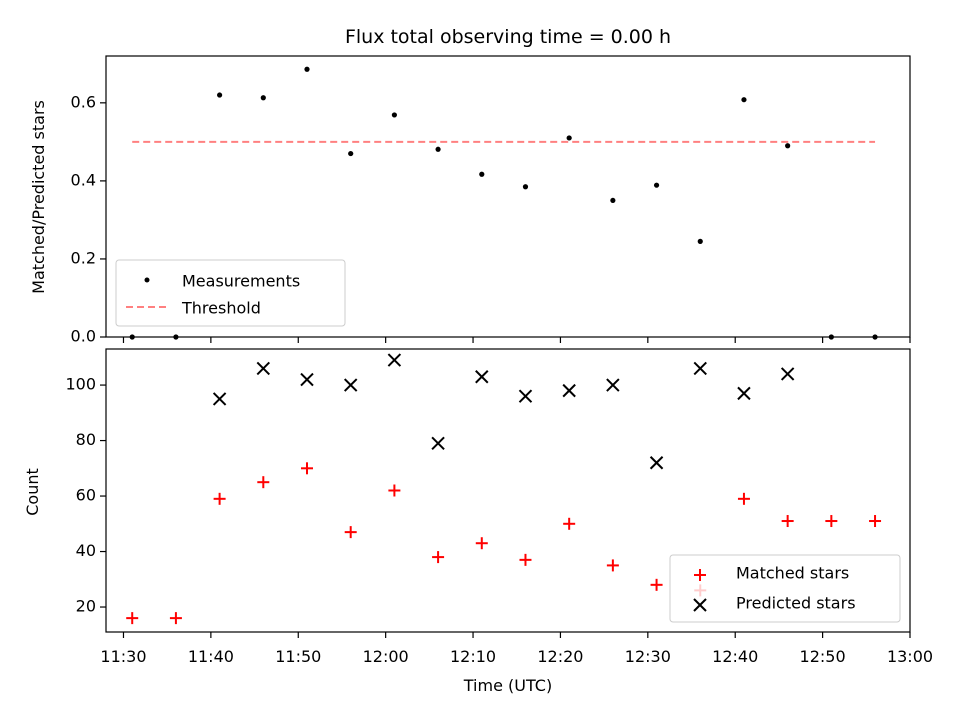 The width and height of the screenshot is (960, 720). Describe the element at coordinates (516, 340) in the screenshot. I see `ratio-x-ticks` at that location.